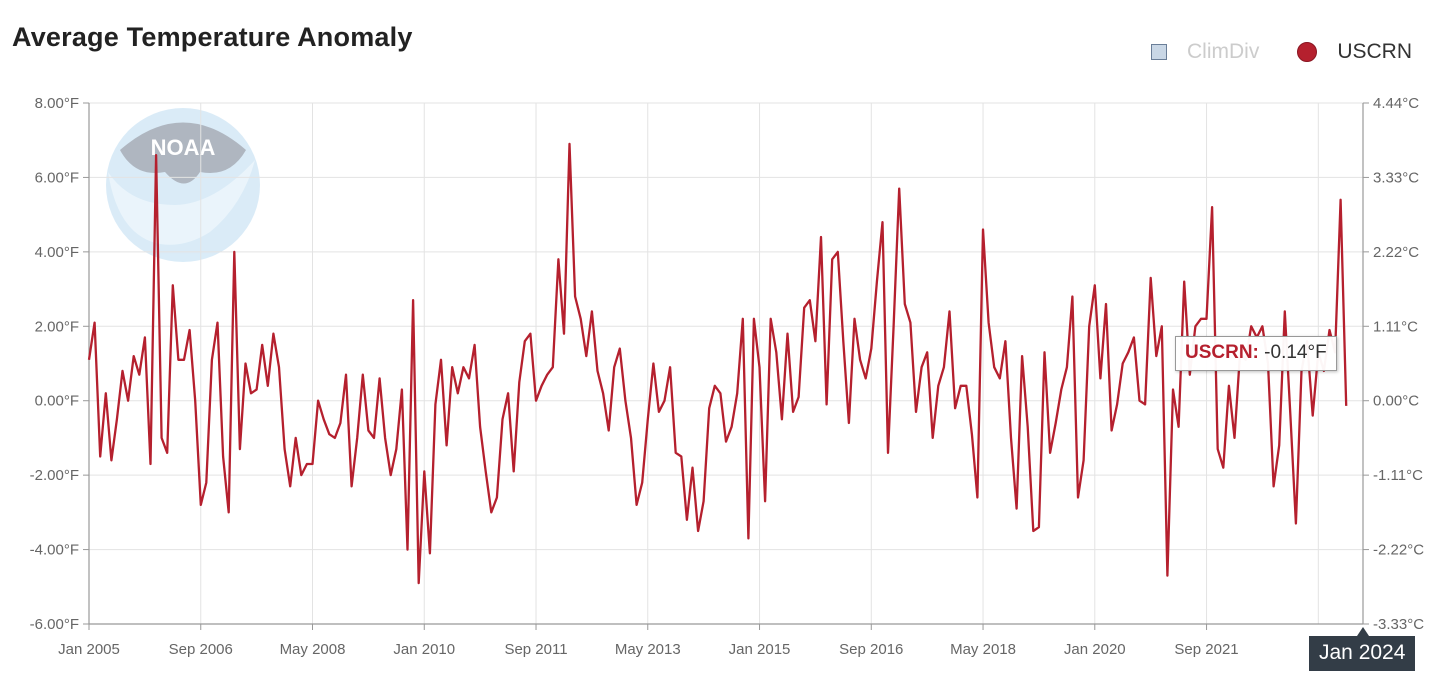 The image size is (1456, 697). I want to click on y-left-tick-label: 0.00°F, so click(57, 401).